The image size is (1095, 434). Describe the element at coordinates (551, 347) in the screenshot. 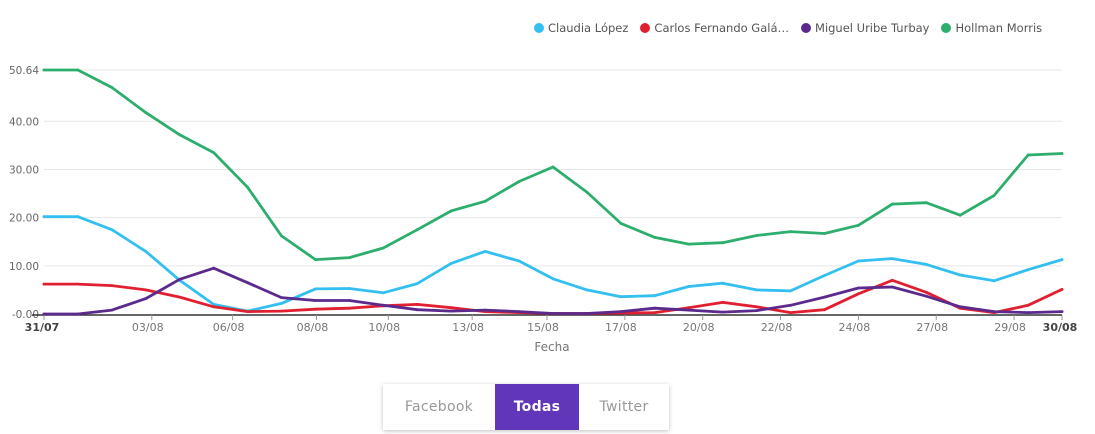

I see `x-axis-title: Fecha` at that location.